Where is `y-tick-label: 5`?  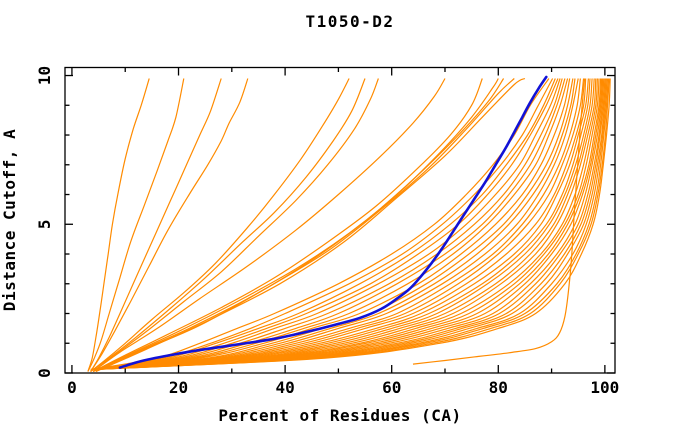 y-tick-label: 5 is located at coordinates (44, 224).